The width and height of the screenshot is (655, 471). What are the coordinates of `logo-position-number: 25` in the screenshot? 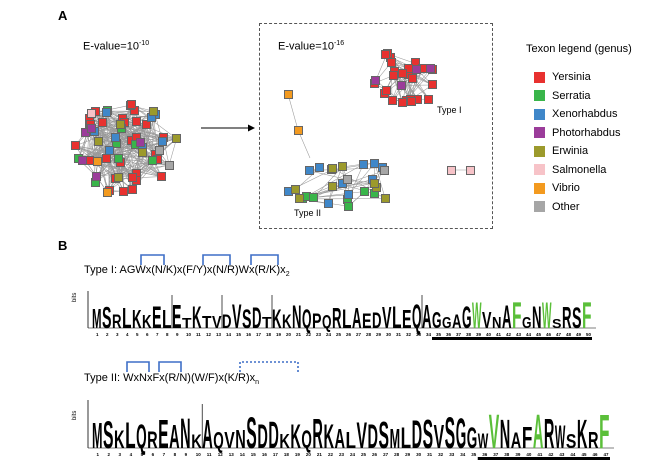 It's located at (364, 454).